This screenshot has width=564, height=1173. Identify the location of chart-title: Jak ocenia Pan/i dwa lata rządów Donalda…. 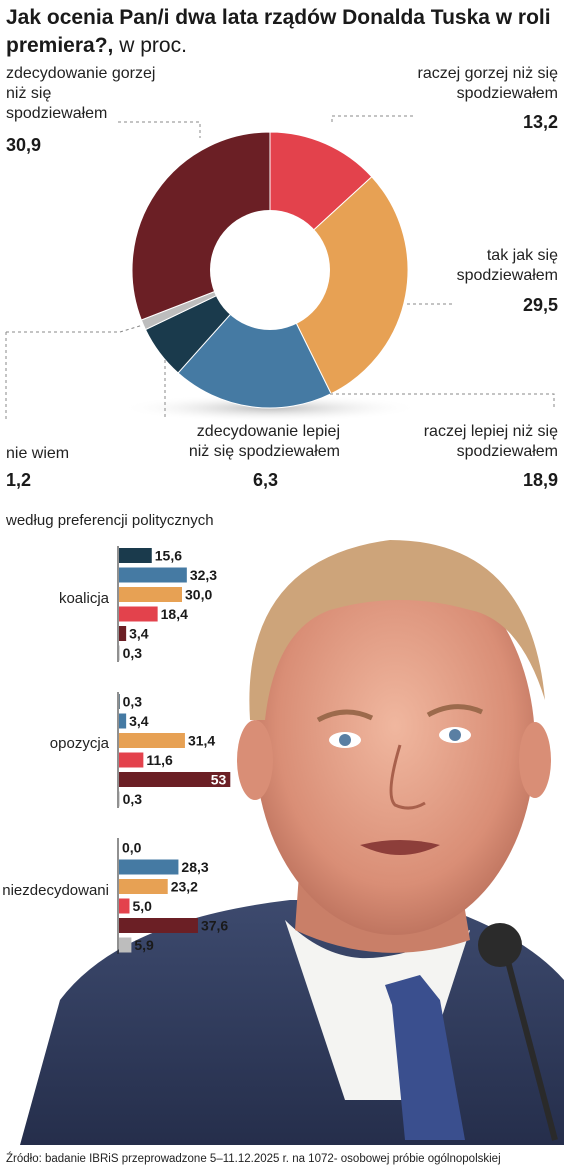
(282, 32).